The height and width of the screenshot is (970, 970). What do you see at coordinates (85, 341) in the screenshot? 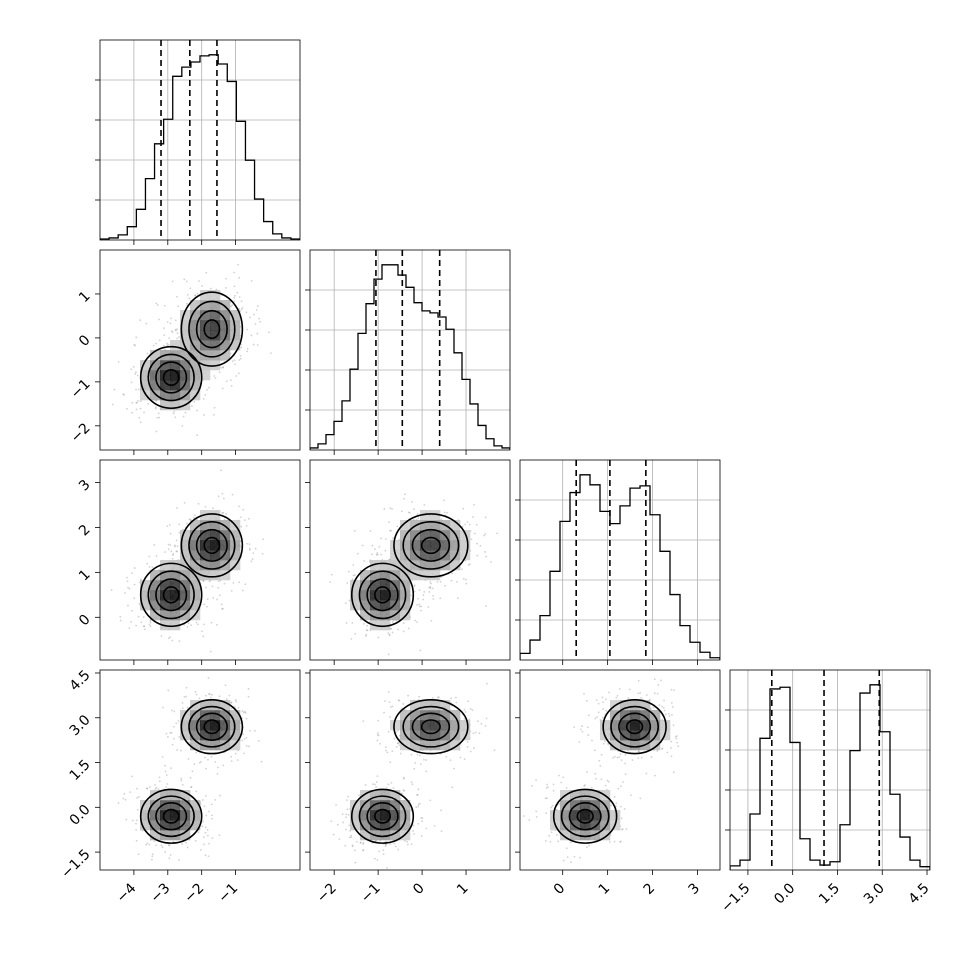
I see `y-tick-label: 0` at bounding box center [85, 341].